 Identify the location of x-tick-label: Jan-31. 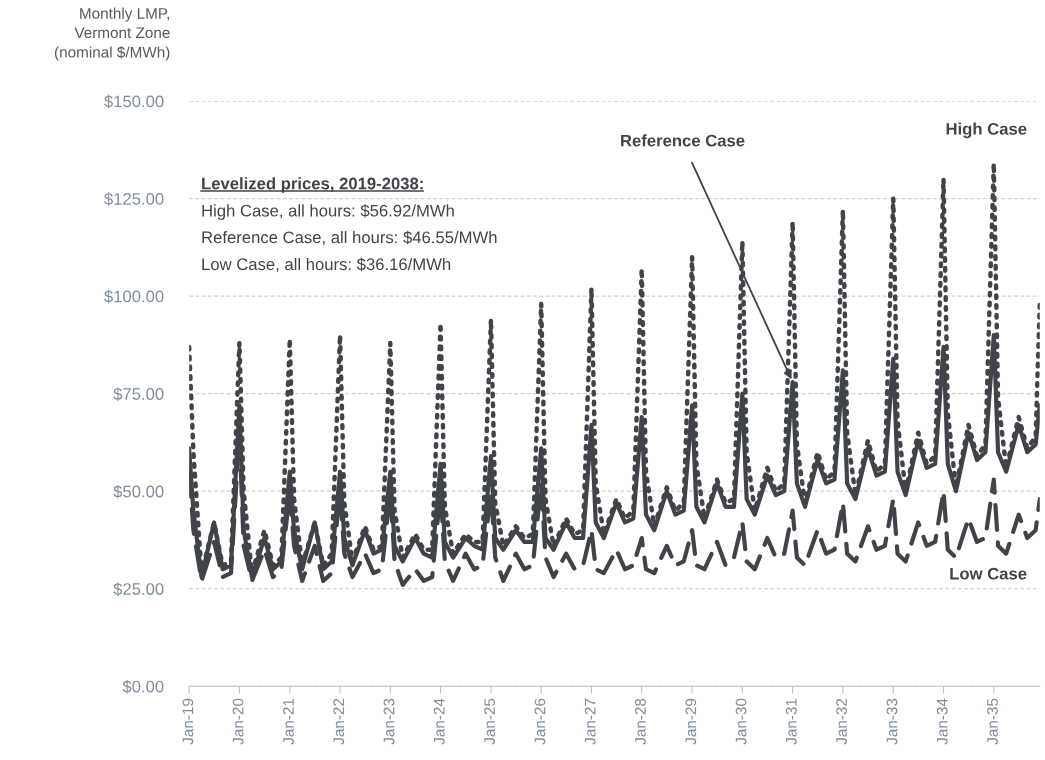
(791, 721).